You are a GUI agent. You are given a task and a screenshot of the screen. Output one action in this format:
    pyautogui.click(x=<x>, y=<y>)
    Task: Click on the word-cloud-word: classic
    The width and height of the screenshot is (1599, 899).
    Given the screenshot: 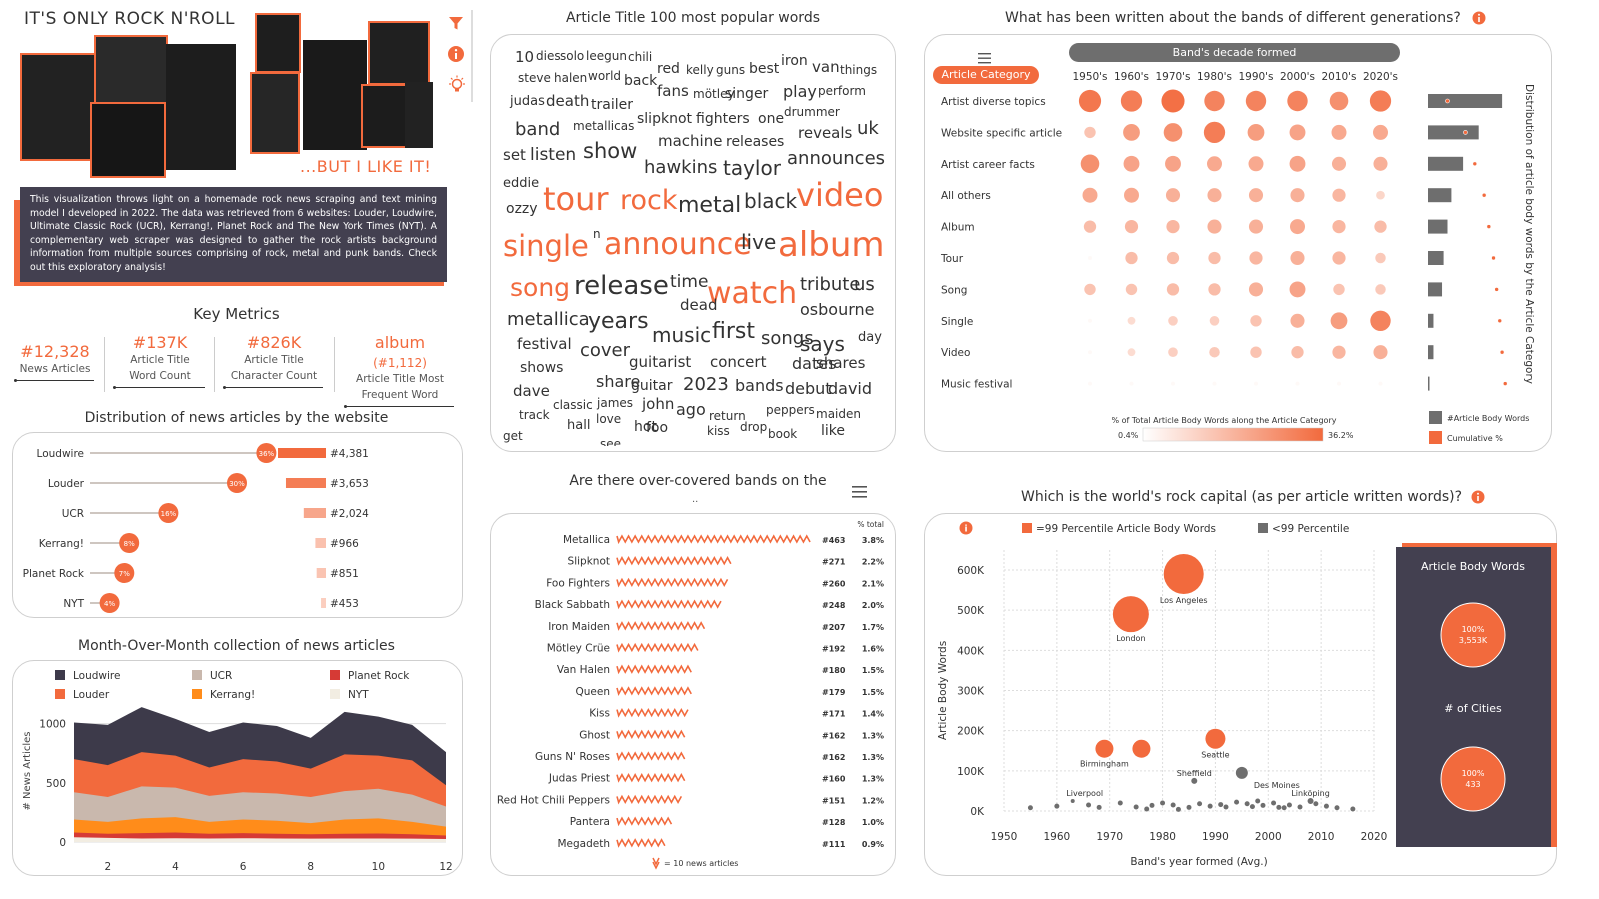 What is the action you would take?
    pyautogui.click(x=573, y=405)
    